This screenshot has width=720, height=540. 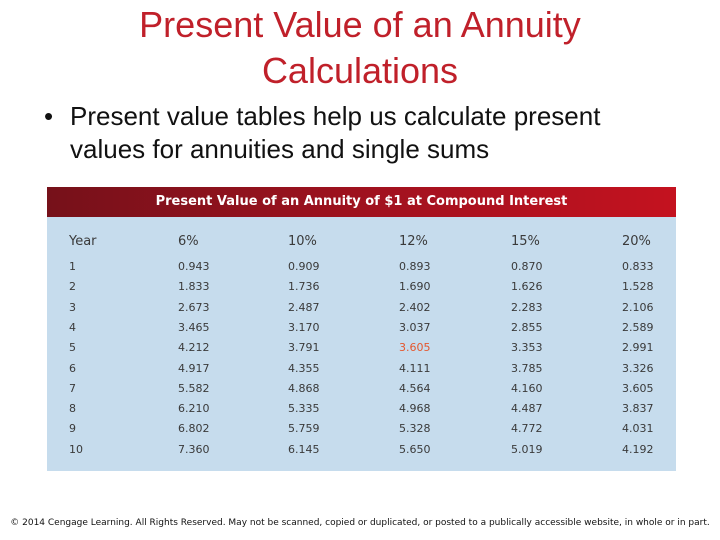 I want to click on column-header: Year, so click(x=83, y=241).